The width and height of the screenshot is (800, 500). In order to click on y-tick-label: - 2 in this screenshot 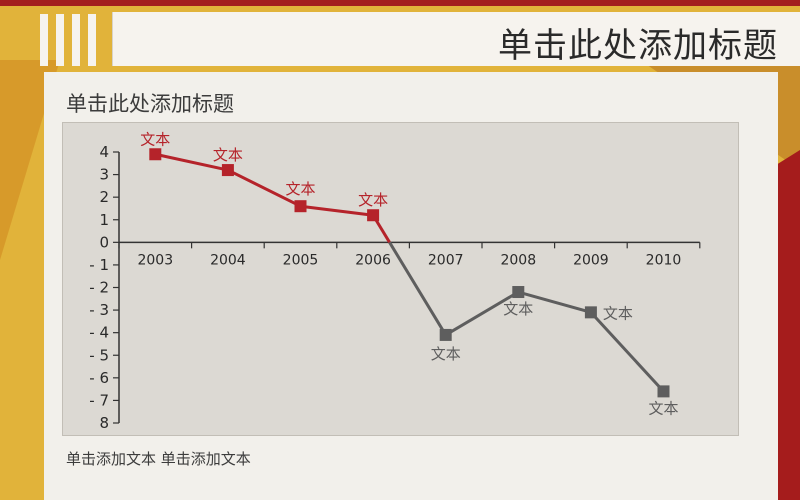, I will do `click(99, 288)`.